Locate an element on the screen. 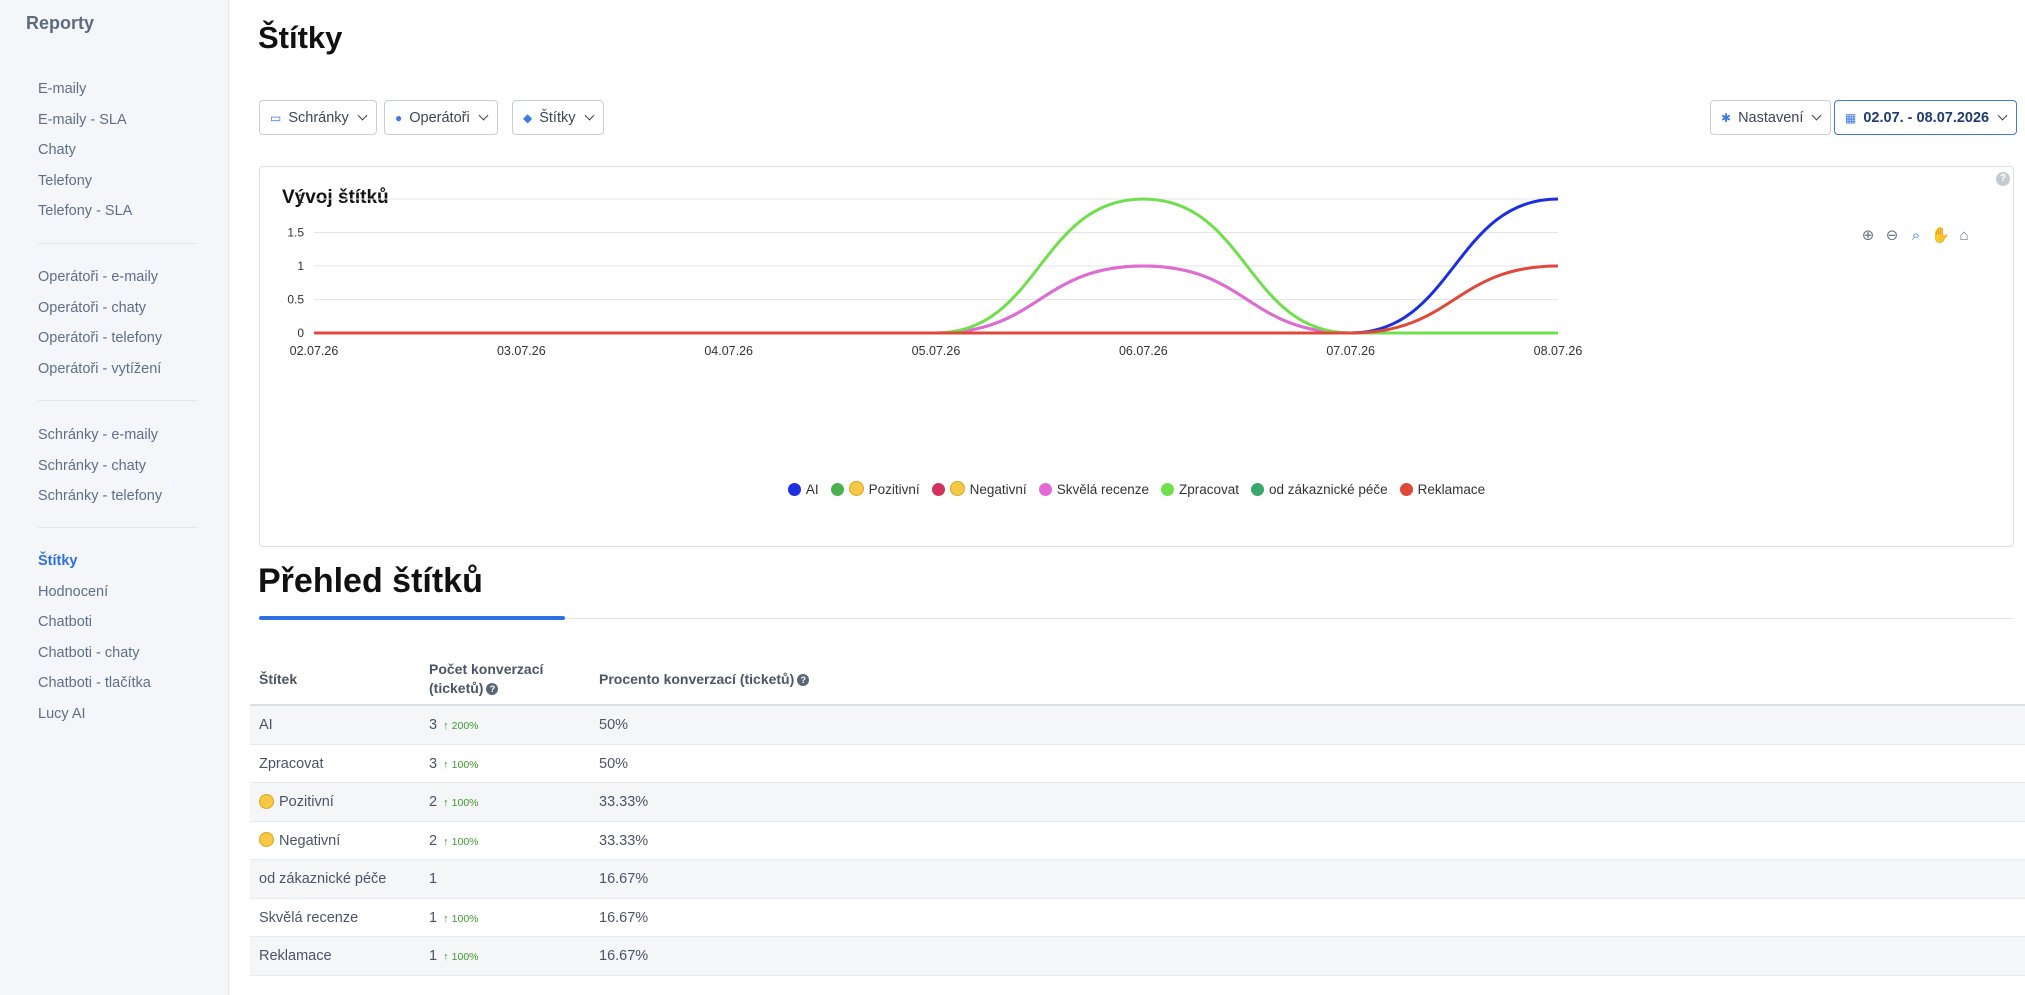 This screenshot has height=995, width=2025. sidebar-item-emails-sla: E-maily - SLA is located at coordinates (82, 119).